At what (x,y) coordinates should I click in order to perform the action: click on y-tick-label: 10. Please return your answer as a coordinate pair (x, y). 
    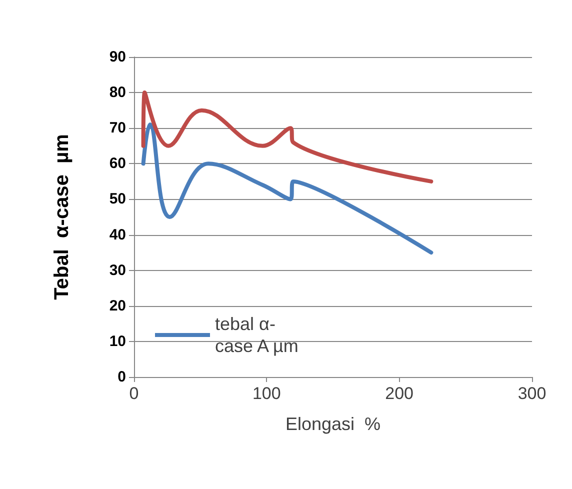
    Looking at the image, I should click on (117, 341).